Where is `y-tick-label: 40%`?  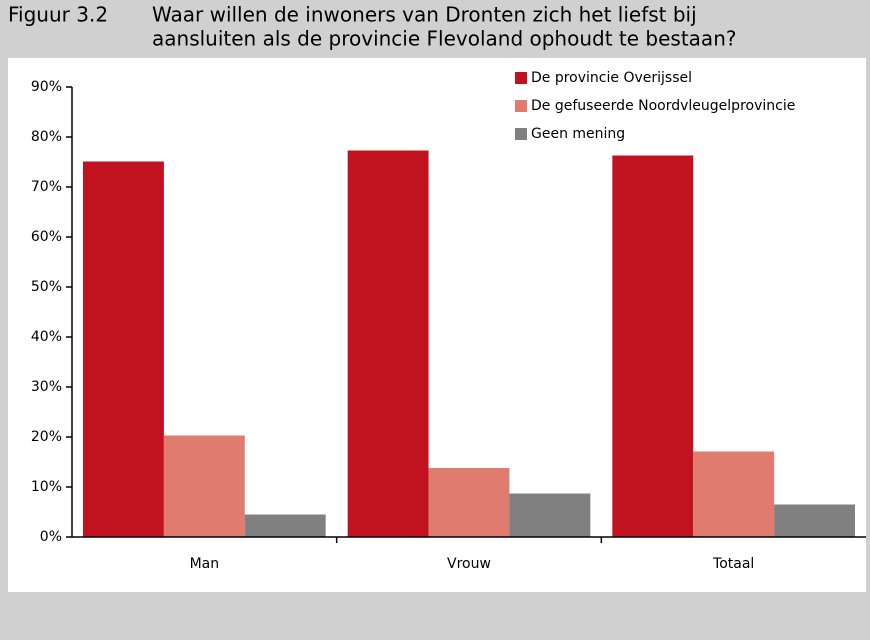 y-tick-label: 40% is located at coordinates (46, 337).